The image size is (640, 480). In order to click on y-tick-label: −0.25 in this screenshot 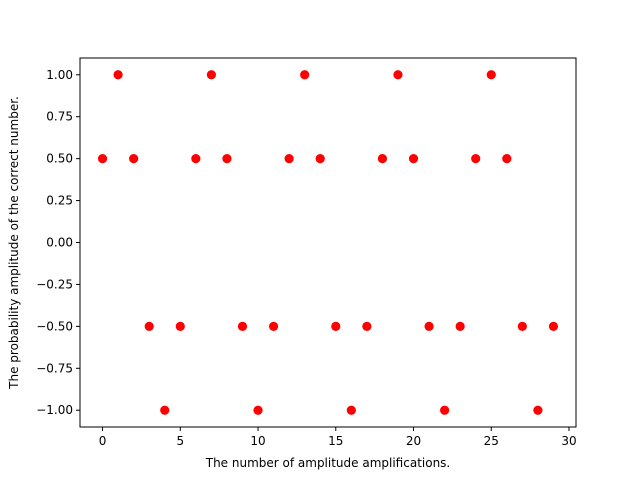, I will do `click(54, 284)`.